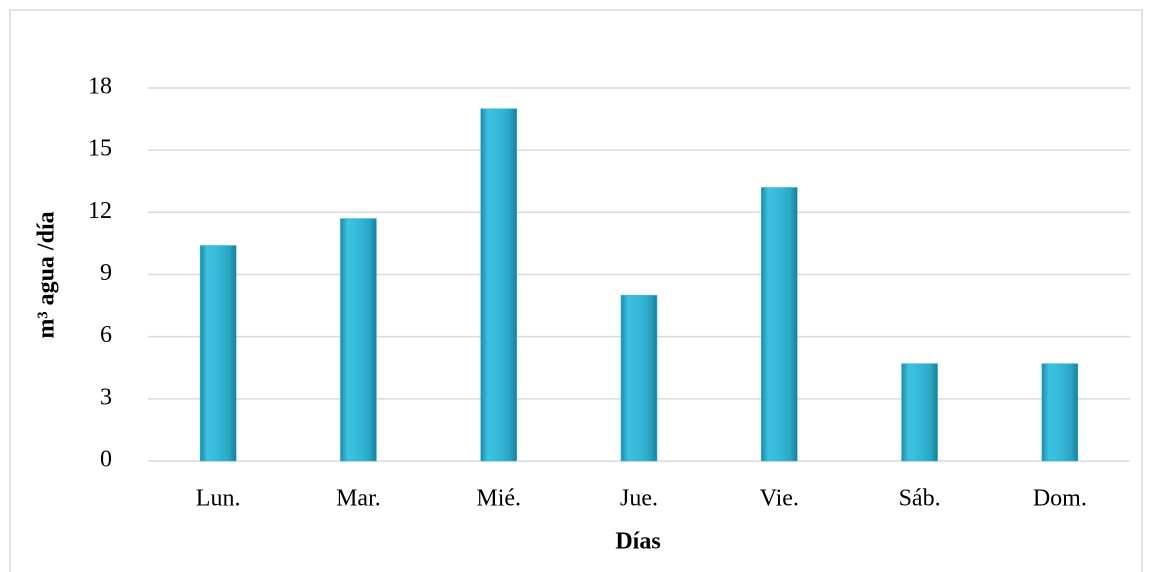 The image size is (1154, 572). What do you see at coordinates (218, 499) in the screenshot?
I see `x-tick-label: Lun.` at bounding box center [218, 499].